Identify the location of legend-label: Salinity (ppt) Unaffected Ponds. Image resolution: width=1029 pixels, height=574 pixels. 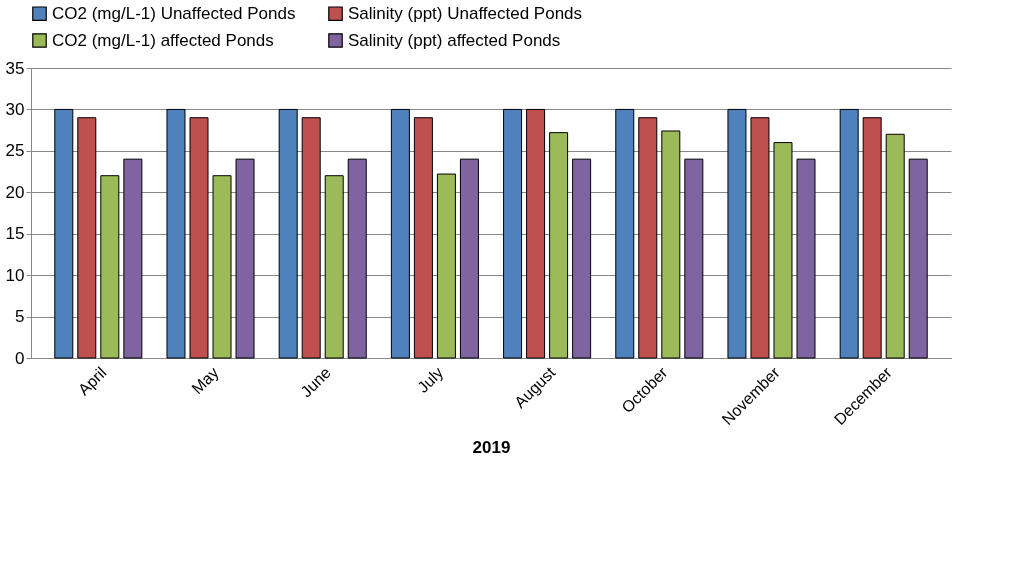
(465, 13).